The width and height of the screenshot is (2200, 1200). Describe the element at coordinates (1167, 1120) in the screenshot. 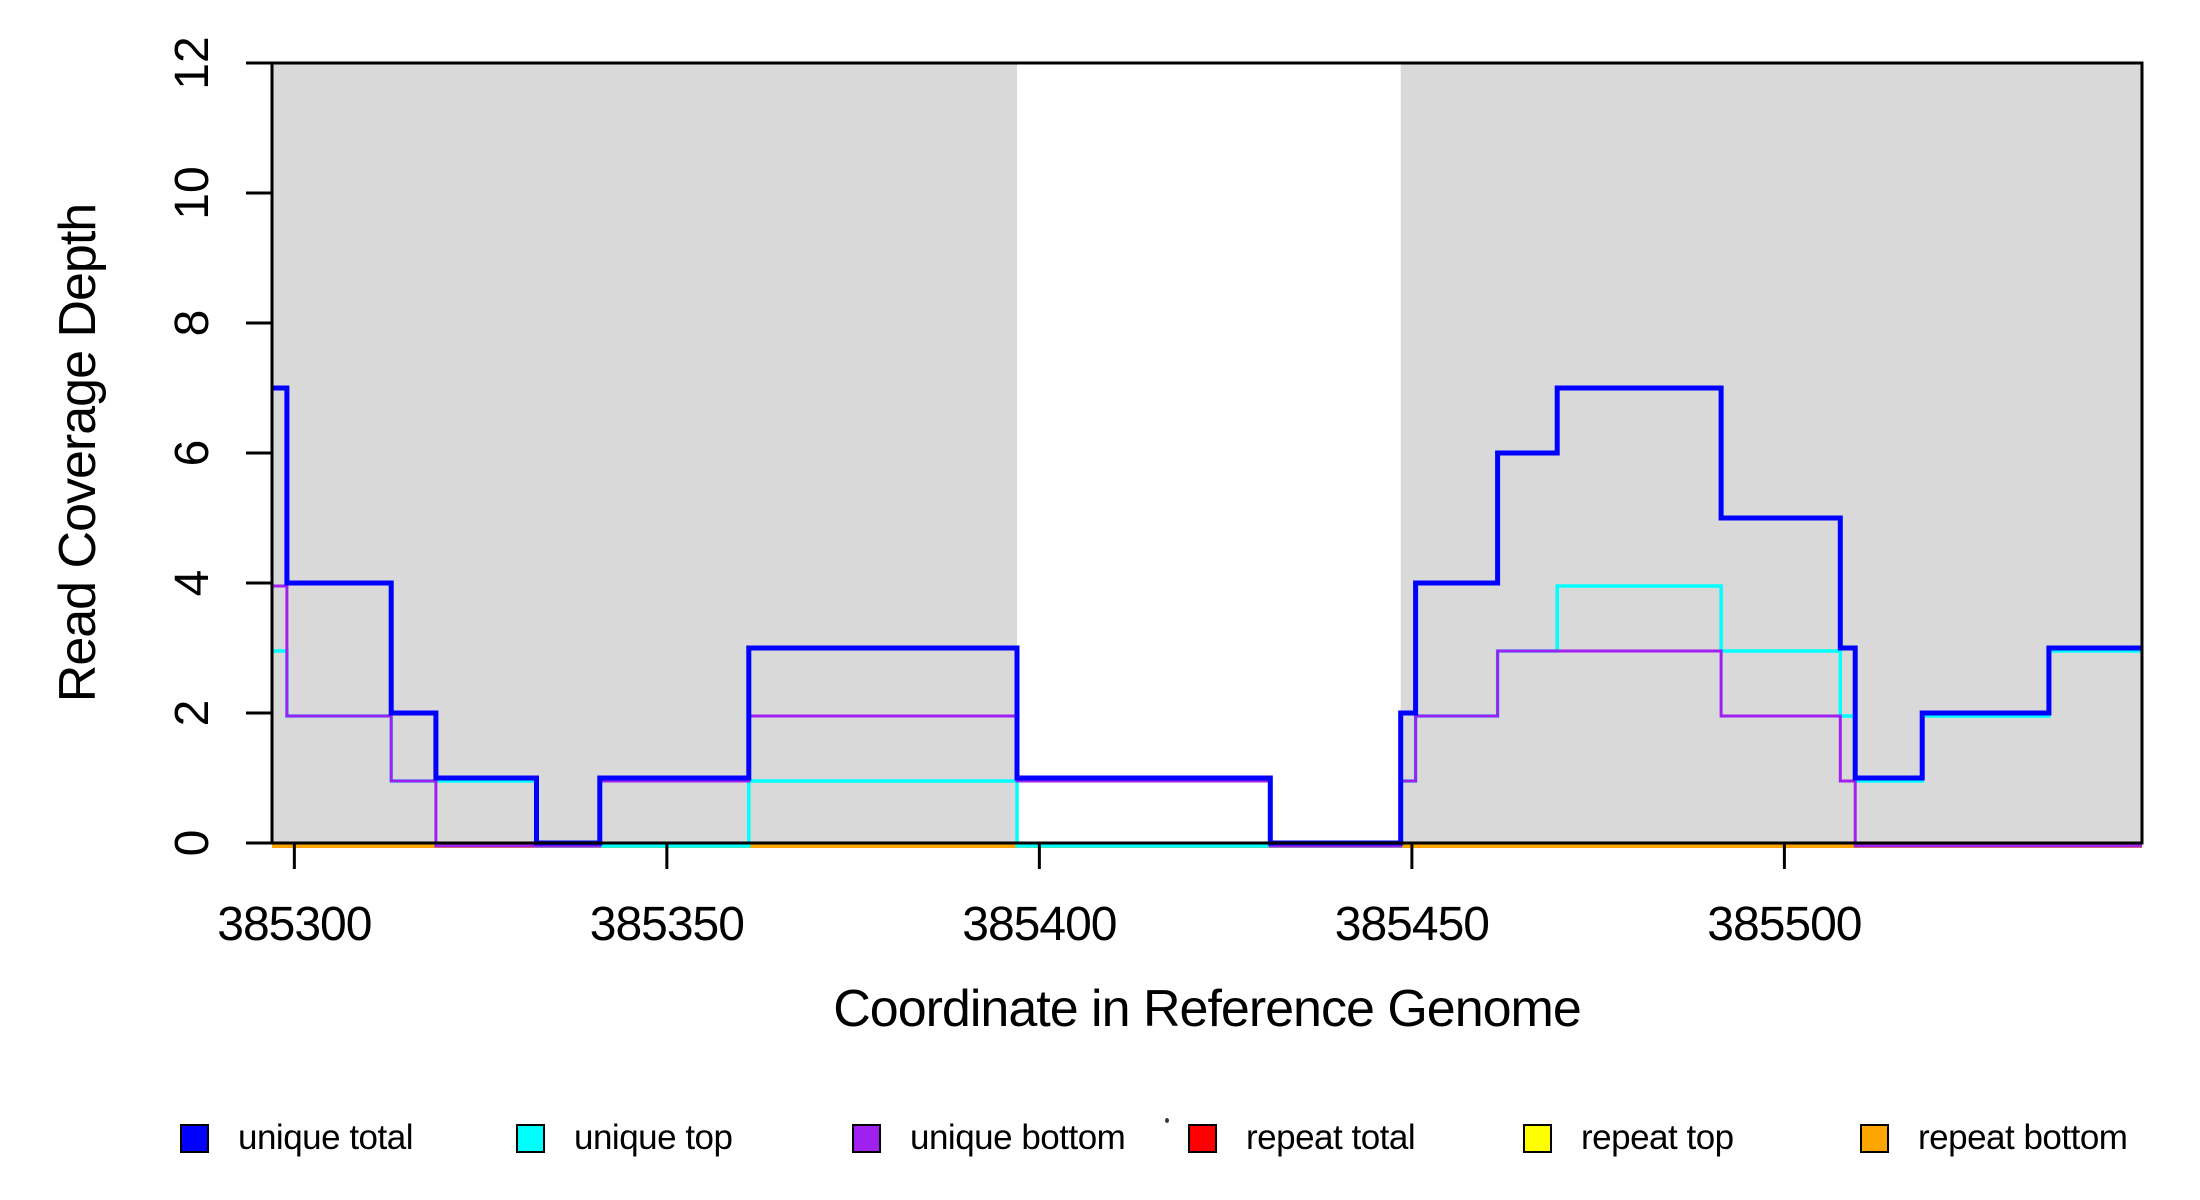

I see `stray-dot-artifact` at that location.